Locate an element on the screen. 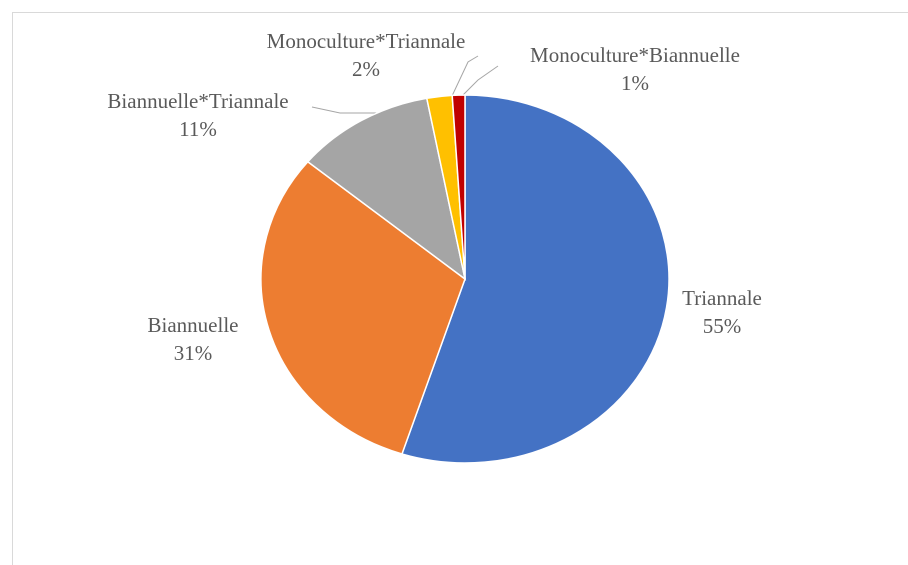 The height and width of the screenshot is (565, 908). slice-value-label: 2% is located at coordinates (366, 69).